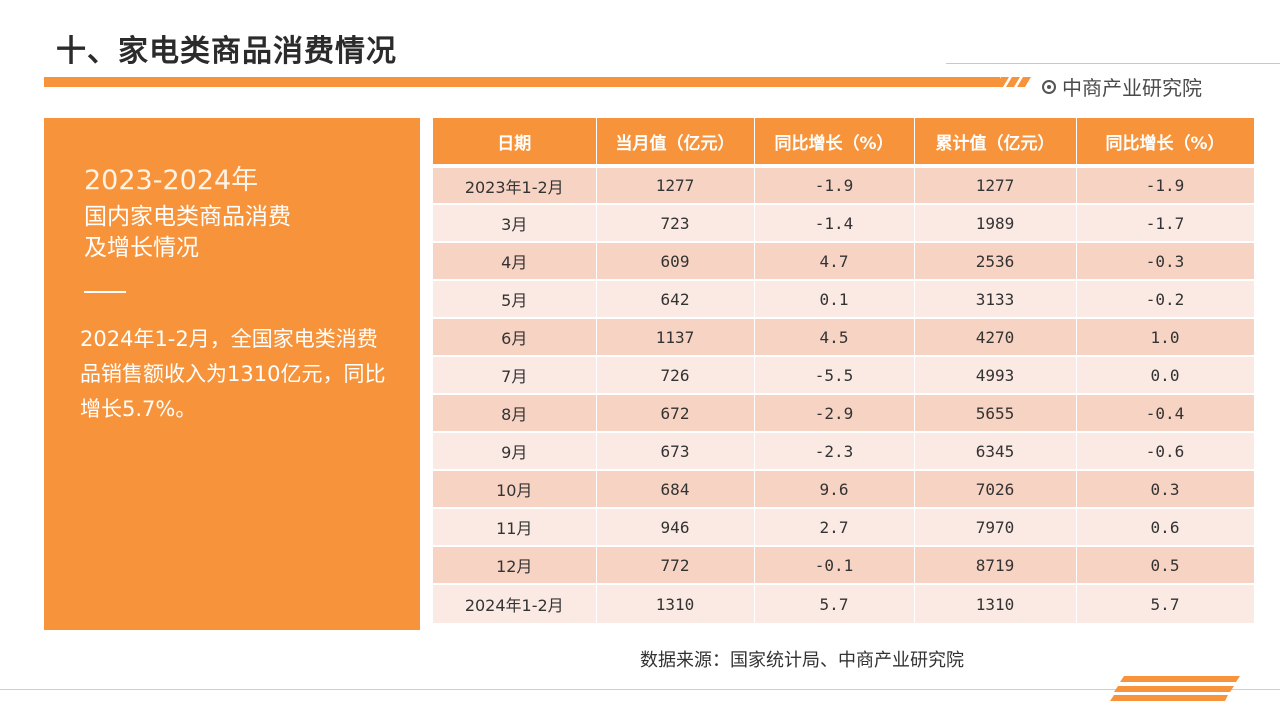 This screenshot has height=720, width=1280. What do you see at coordinates (522, 82) in the screenshot?
I see `title-underline-bar` at bounding box center [522, 82].